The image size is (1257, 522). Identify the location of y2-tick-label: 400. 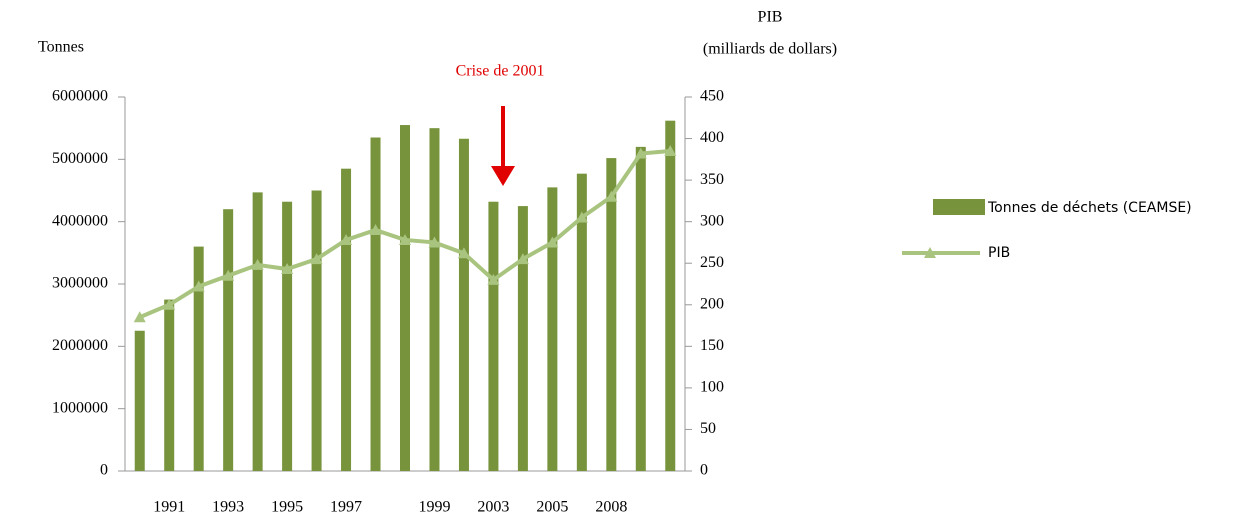
(712, 137).